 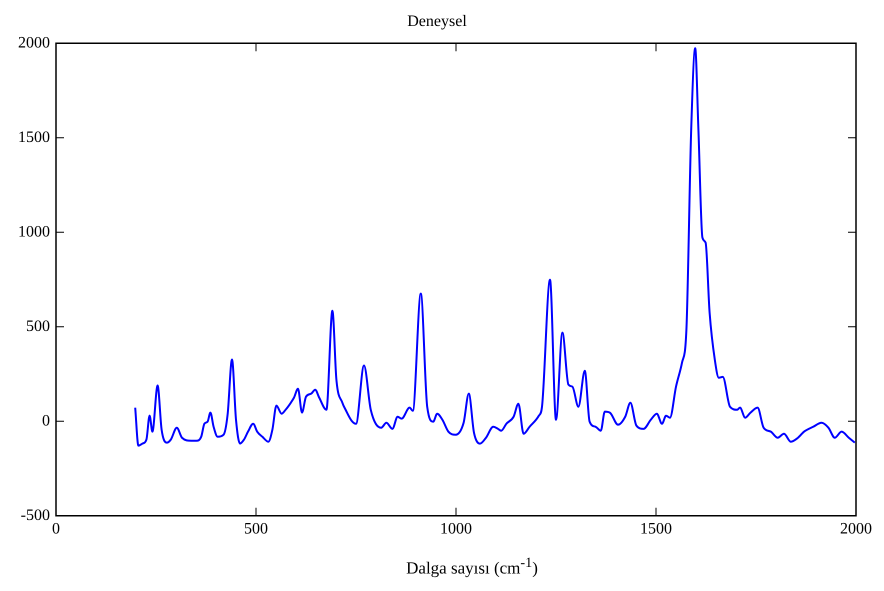 What do you see at coordinates (256, 529) in the screenshot?
I see `x-tick-label: 500` at bounding box center [256, 529].